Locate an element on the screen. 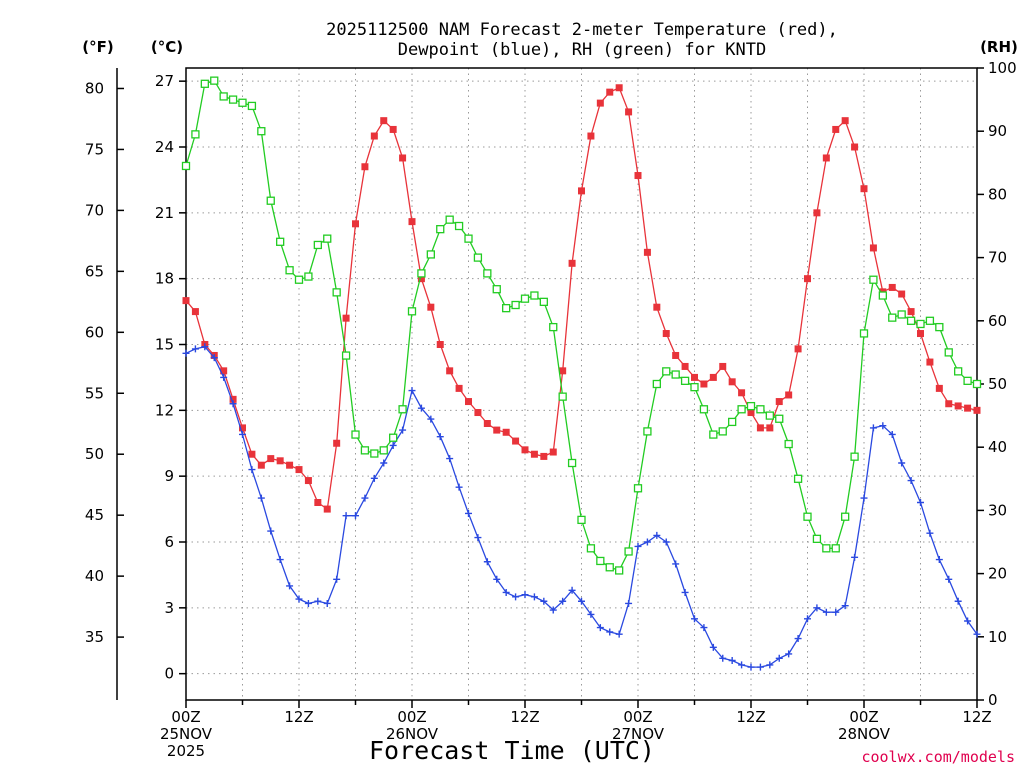 The width and height of the screenshot is (1024, 768). fahrenheit-tick-label-45: 45 is located at coordinates (94, 515).